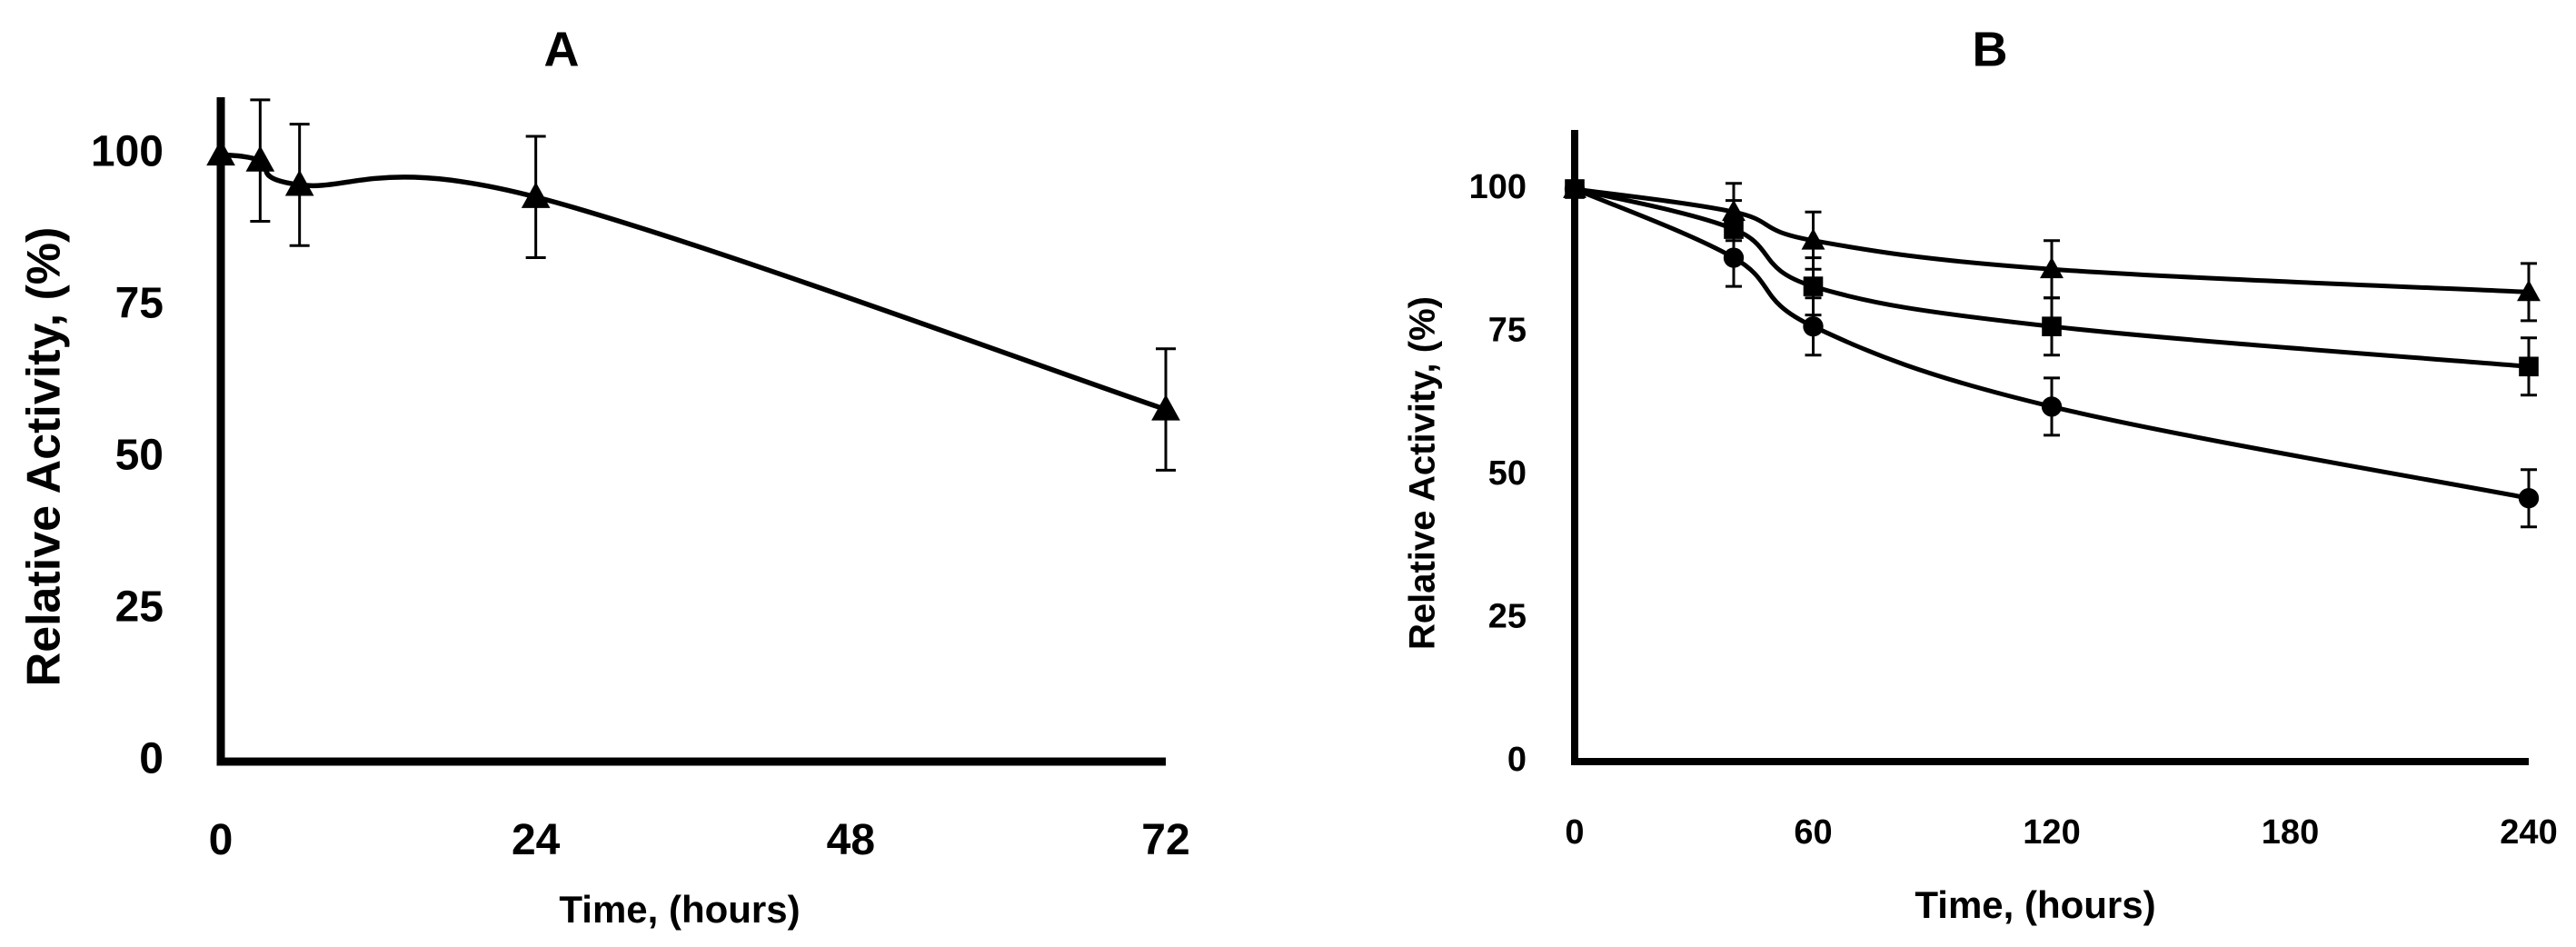 Image resolution: width=2576 pixels, height=947 pixels. I want to click on panel-b-y-tick-label: 50, so click(1508, 473).